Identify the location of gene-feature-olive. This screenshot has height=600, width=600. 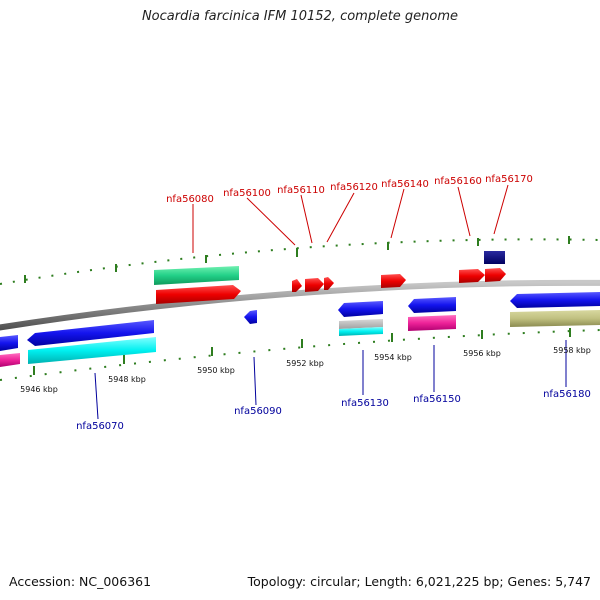
(555, 318).